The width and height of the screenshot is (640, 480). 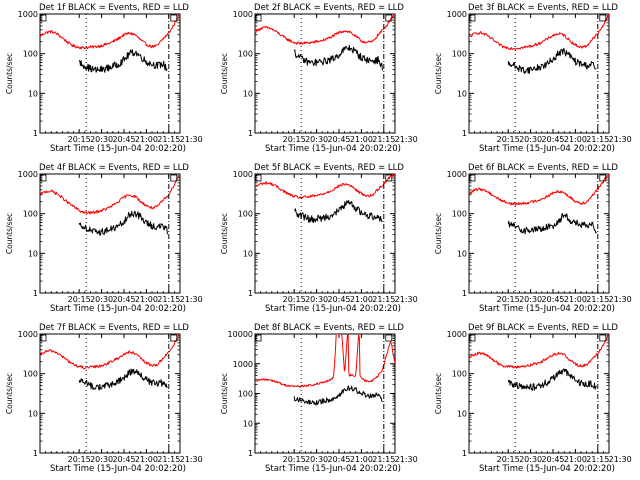 I want to click on panel-title: Det 5f BLACK = Events, RED = LLD, so click(x=329, y=168).